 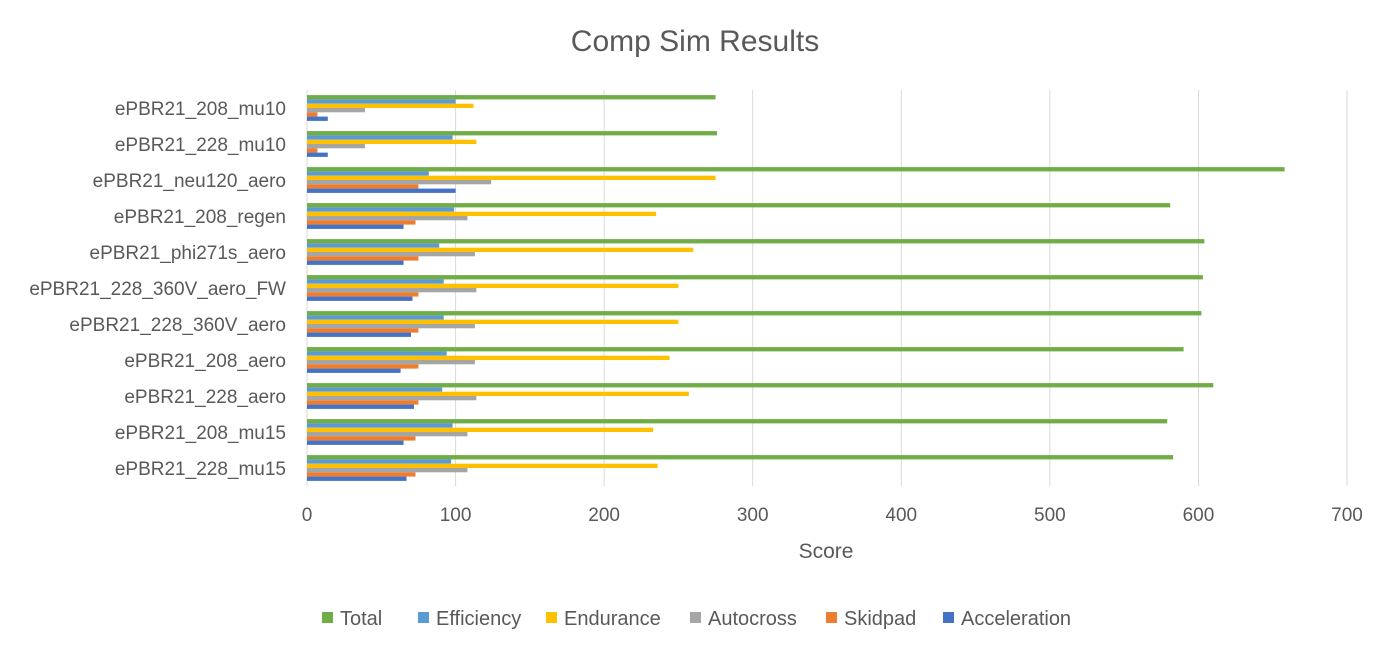 What do you see at coordinates (189, 181) in the screenshot?
I see `y-tick-label: ePBR21_neu120_aero` at bounding box center [189, 181].